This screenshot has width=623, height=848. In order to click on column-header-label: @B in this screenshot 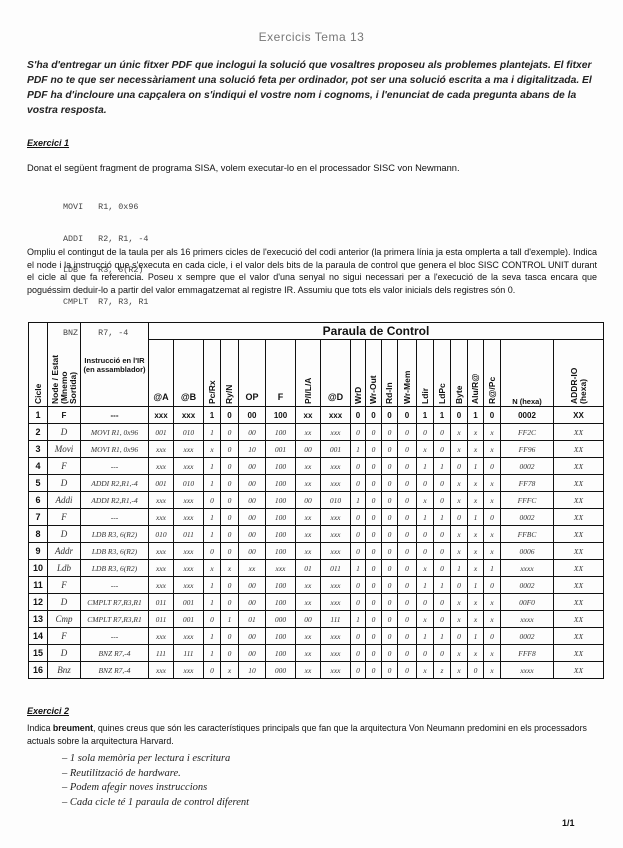, I will do `click(188, 397)`.